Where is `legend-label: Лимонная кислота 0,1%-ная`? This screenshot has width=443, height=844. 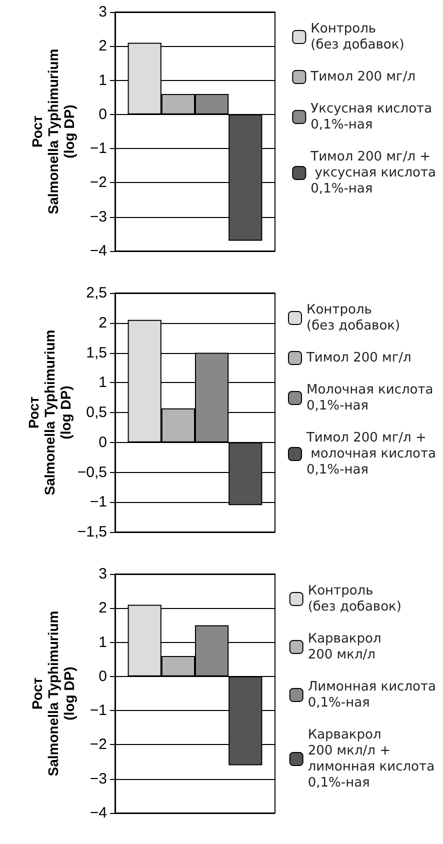
legend-label: Лимонная кислота 0,1%-ная is located at coordinates (372, 695).